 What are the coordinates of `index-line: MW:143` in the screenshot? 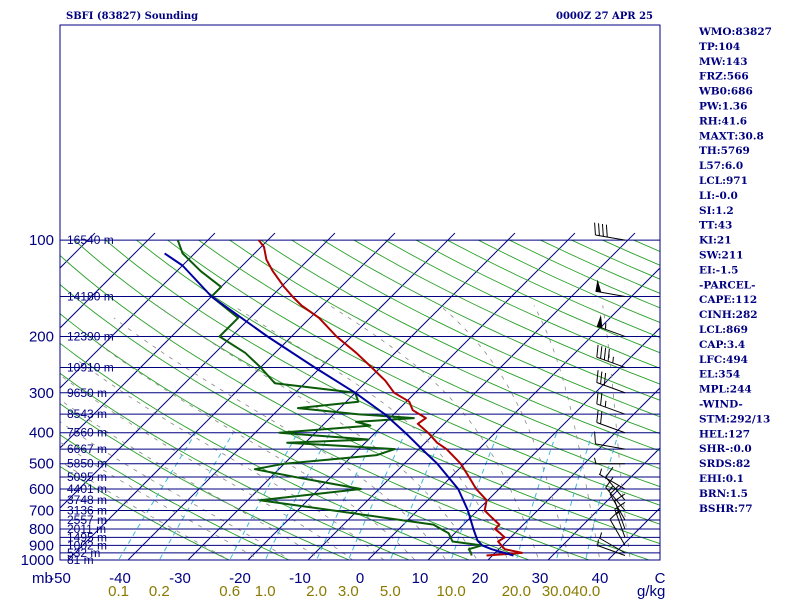 It's located at (723, 62).